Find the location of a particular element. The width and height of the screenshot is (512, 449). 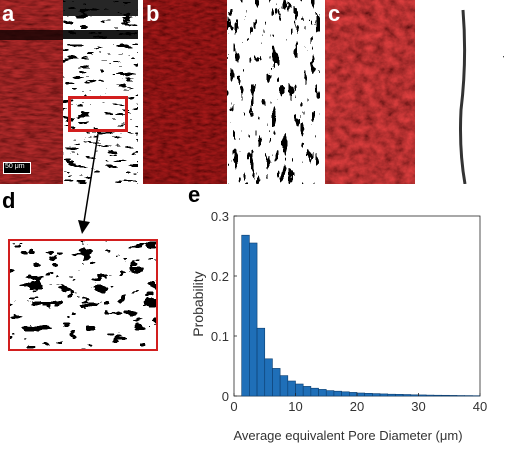

panel-letter-d: d is located at coordinates (9, 200).